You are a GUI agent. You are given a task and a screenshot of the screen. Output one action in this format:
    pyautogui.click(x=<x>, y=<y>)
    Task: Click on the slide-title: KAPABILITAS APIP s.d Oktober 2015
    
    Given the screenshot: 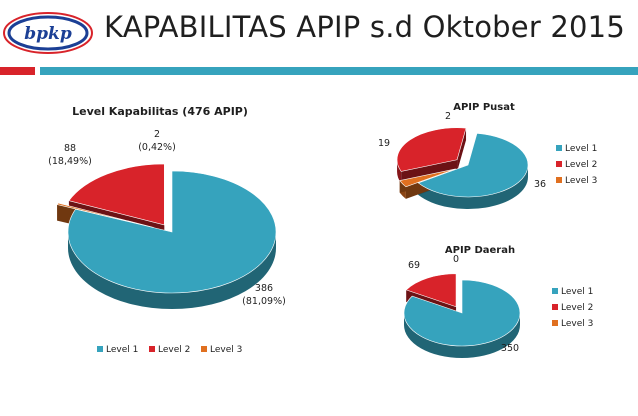 What is the action you would take?
    pyautogui.click(x=364, y=27)
    